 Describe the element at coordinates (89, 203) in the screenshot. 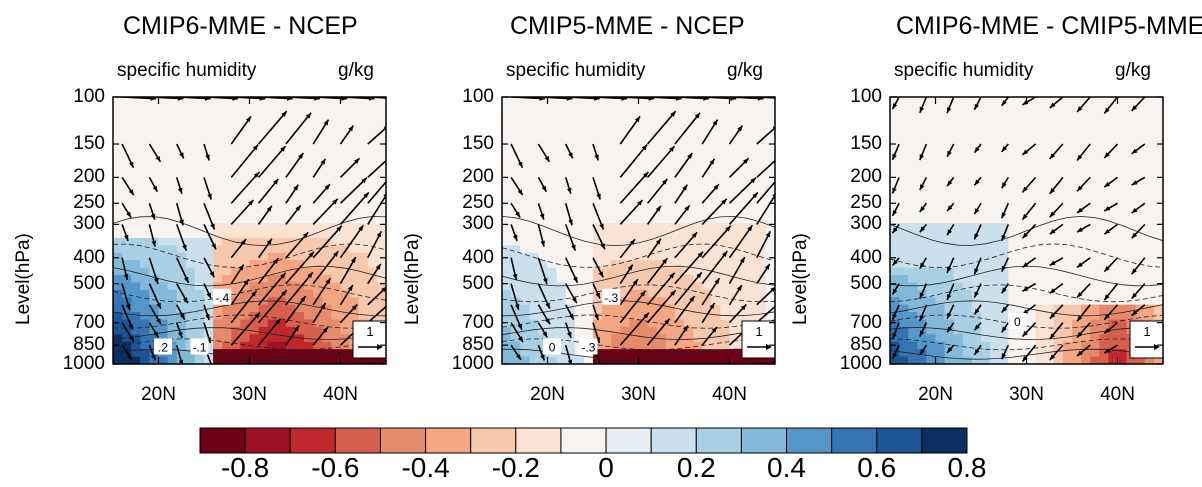

I see `y-tick-label: 250` at that location.